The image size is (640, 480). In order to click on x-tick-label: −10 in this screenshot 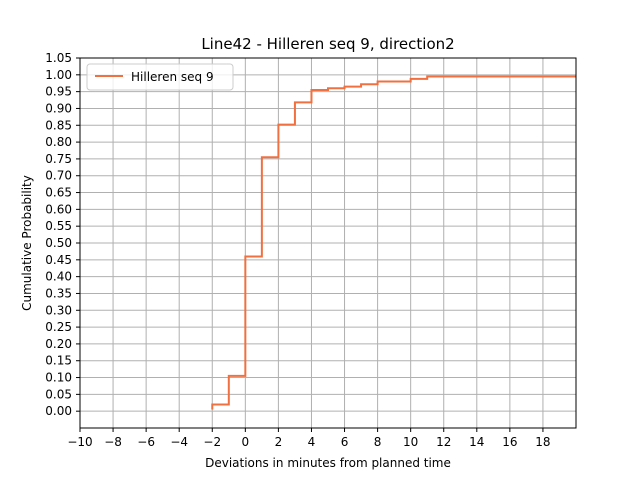, I will do `click(79, 442)`.